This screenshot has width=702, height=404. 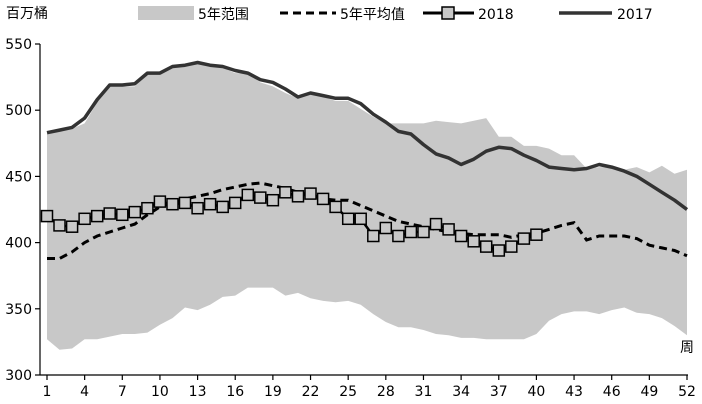 What do you see at coordinates (223, 14) in the screenshot?
I see `legend-label-range: 5年范围` at bounding box center [223, 14].